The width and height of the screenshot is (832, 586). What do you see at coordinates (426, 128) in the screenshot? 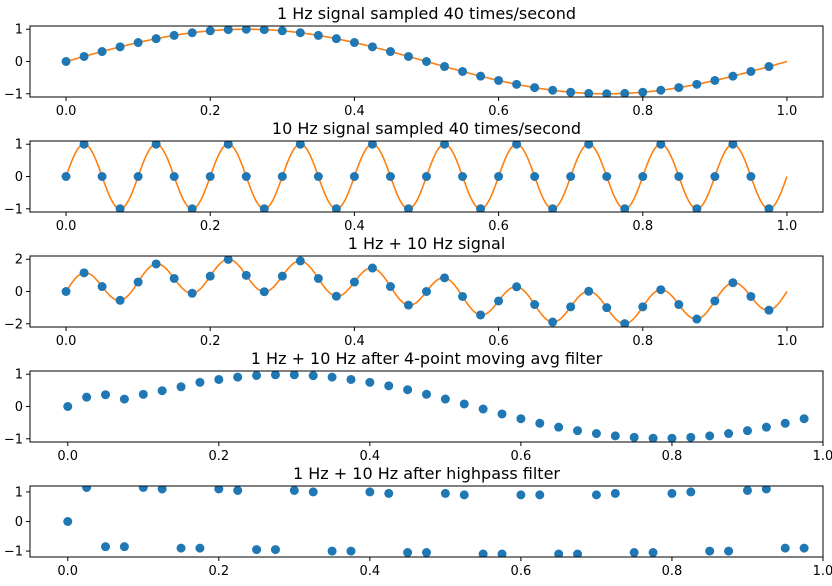
I see `subplot-title: 10 Hz signal sampled 40 times/second` at bounding box center [426, 128].